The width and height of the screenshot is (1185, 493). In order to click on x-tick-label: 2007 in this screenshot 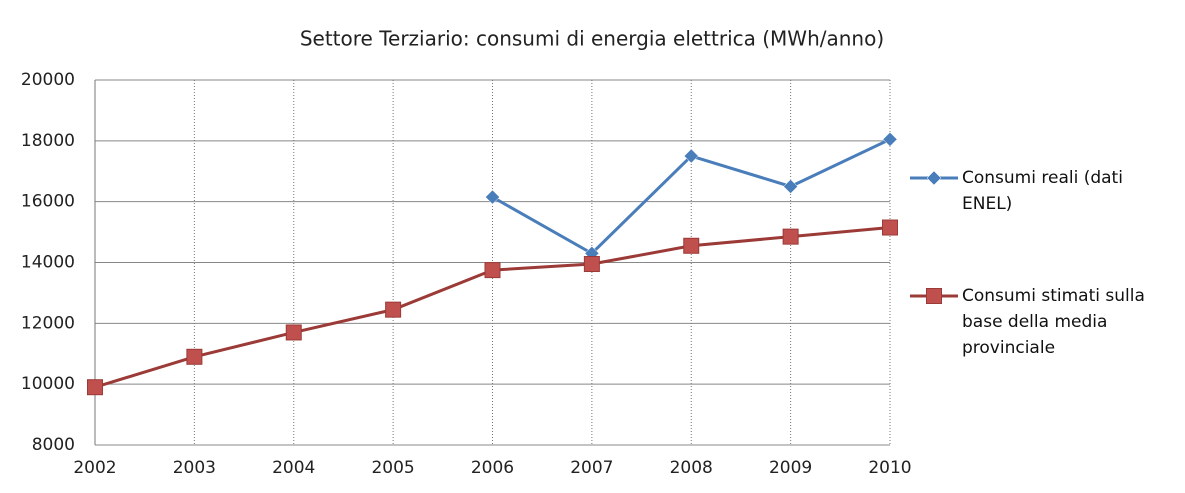, I will do `click(591, 468)`.